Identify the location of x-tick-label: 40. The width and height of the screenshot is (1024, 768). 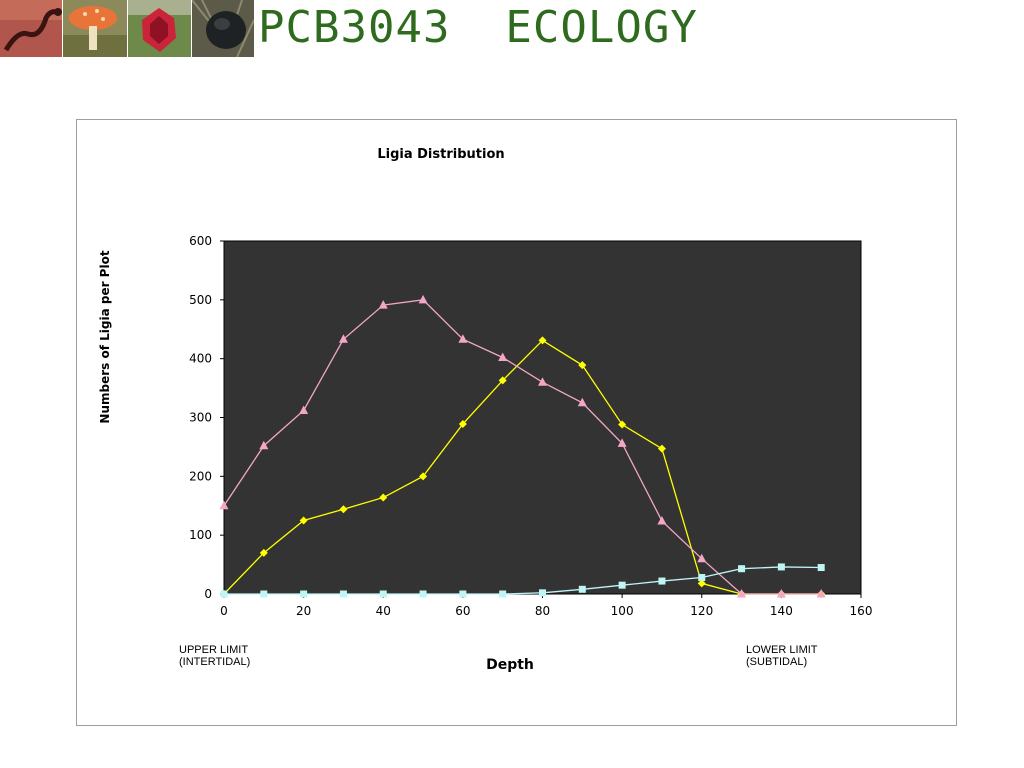
(383, 611).